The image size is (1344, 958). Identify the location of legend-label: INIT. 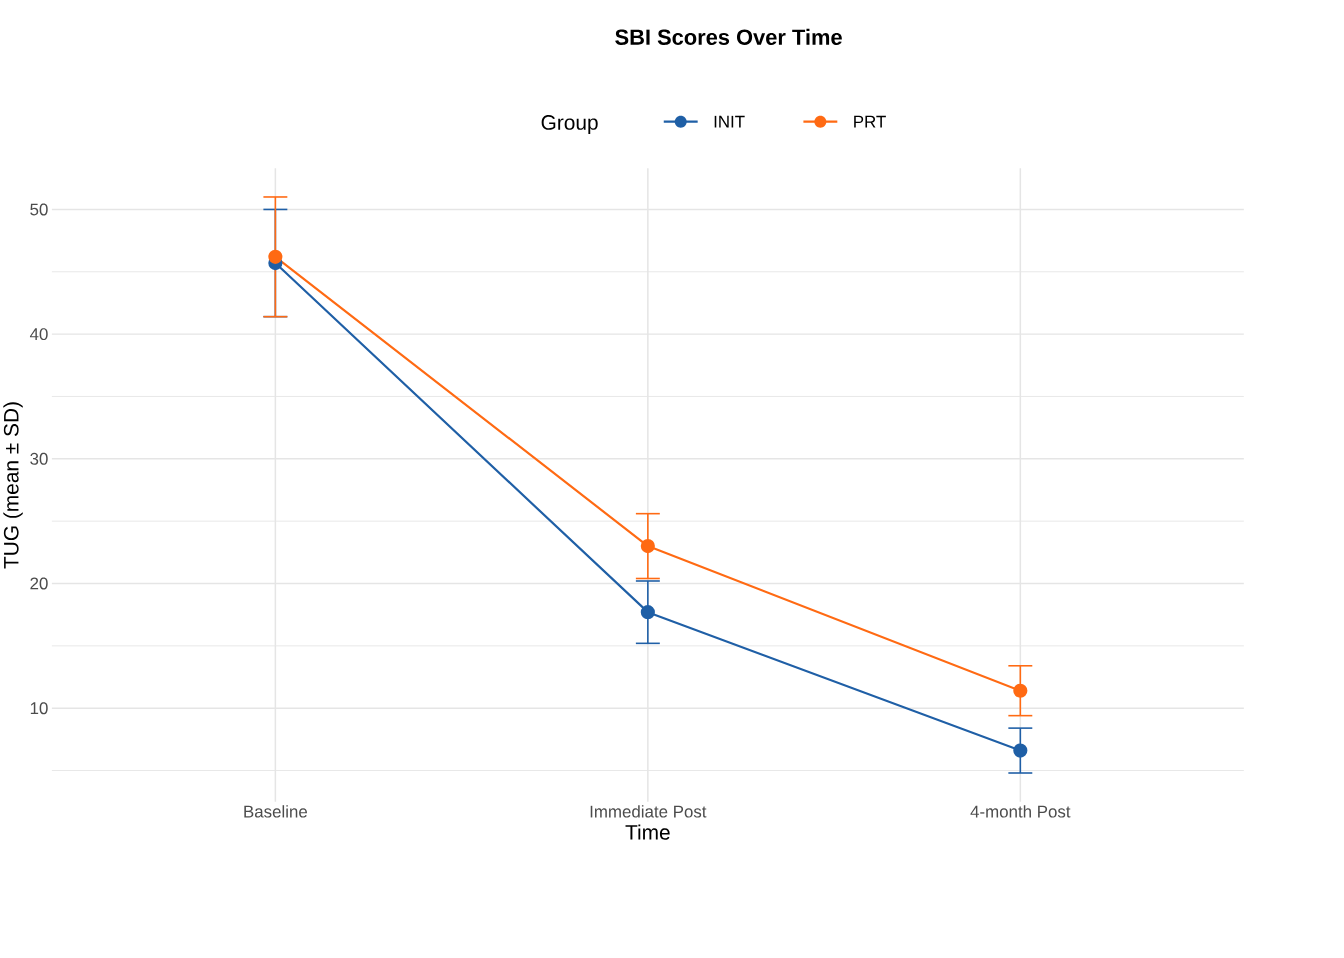
(729, 122).